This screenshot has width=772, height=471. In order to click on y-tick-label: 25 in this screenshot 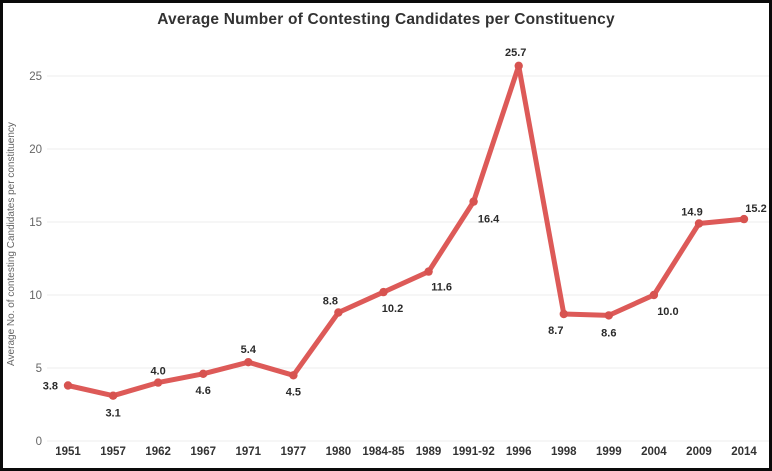, I will do `click(35, 77)`.